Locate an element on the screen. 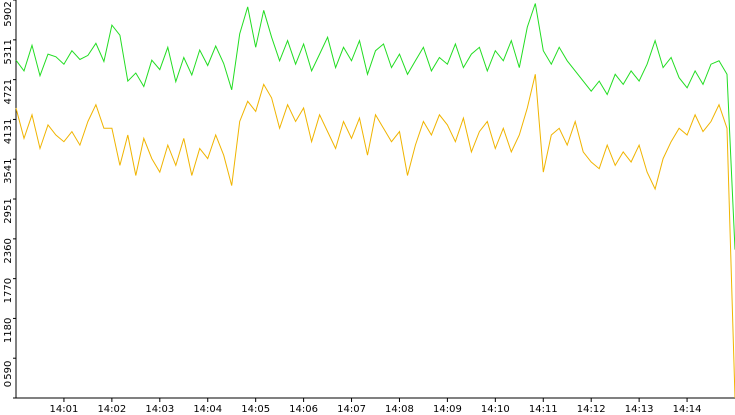 Image resolution: width=735 pixels, height=415 pixels. x-tick-label: 14:01 is located at coordinates (64, 409).